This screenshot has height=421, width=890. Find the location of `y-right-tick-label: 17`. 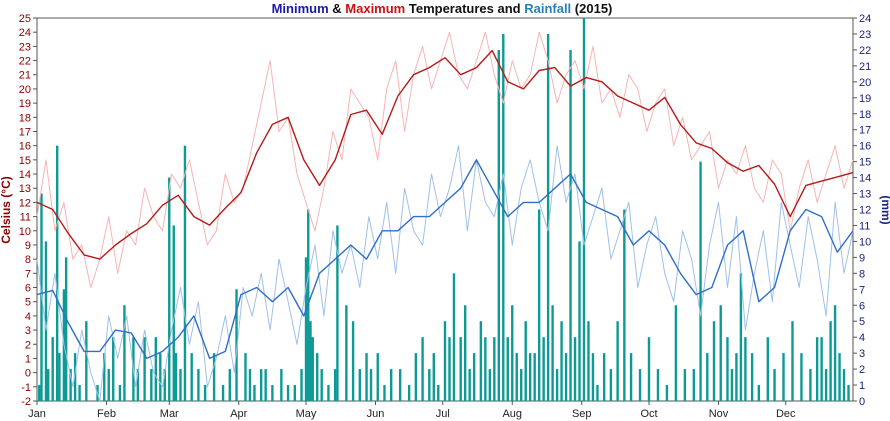

y-right-tick-label: 17 is located at coordinates (865, 131).